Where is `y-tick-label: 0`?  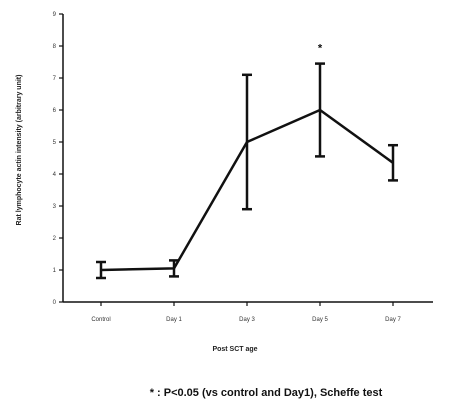
y-tick-label: 0 is located at coordinates (55, 303).